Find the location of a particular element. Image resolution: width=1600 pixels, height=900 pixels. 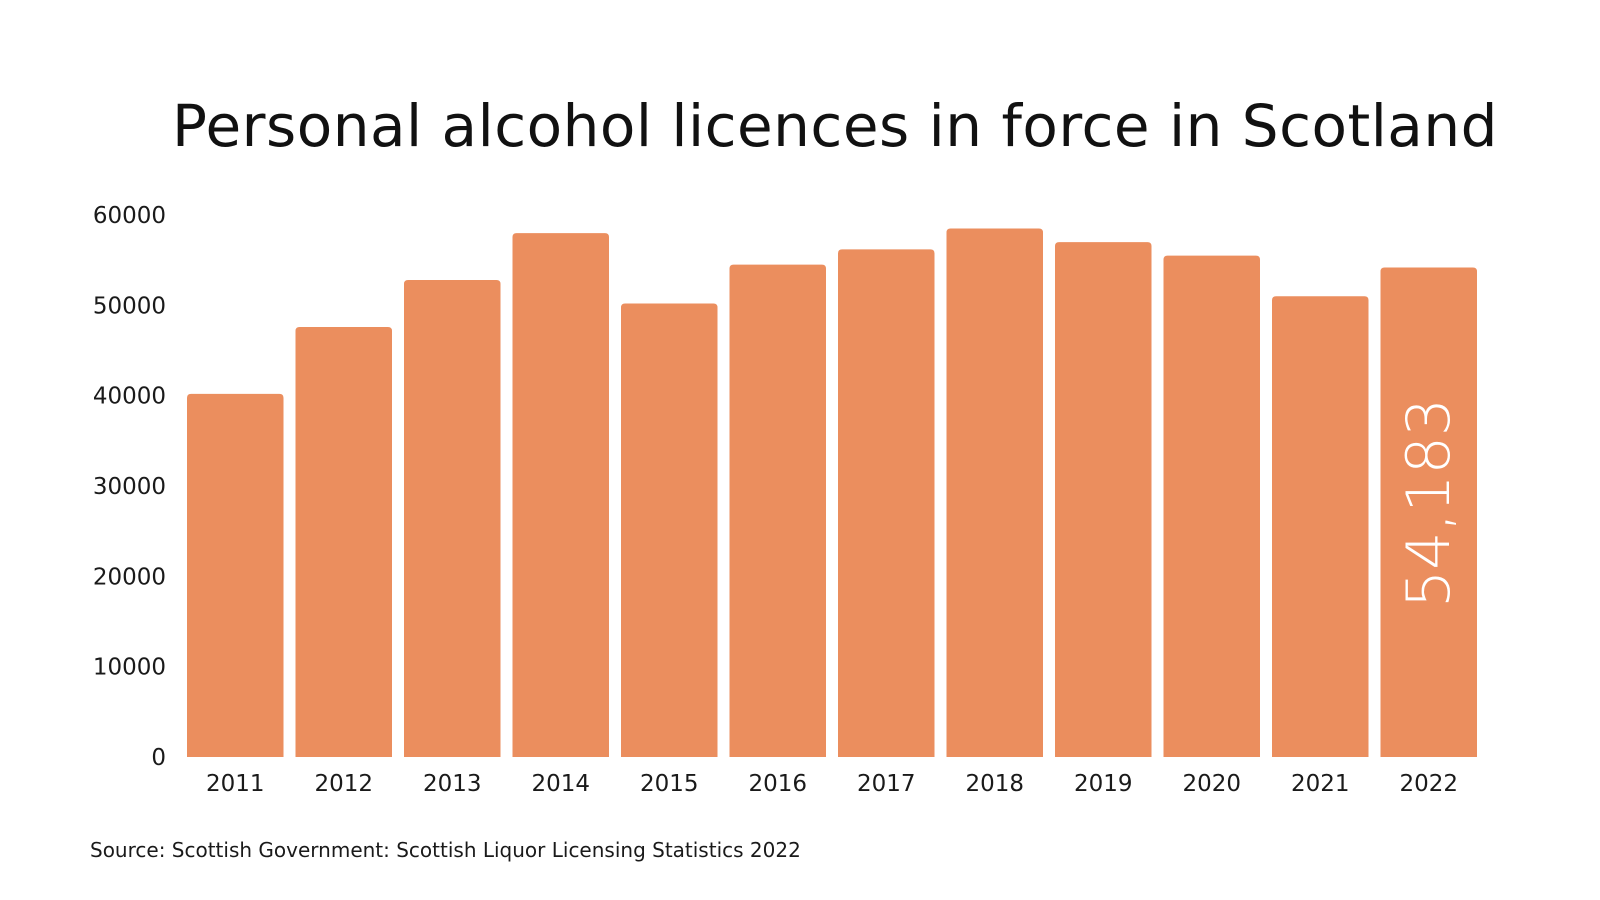

bar-2014 is located at coordinates (560, 495).